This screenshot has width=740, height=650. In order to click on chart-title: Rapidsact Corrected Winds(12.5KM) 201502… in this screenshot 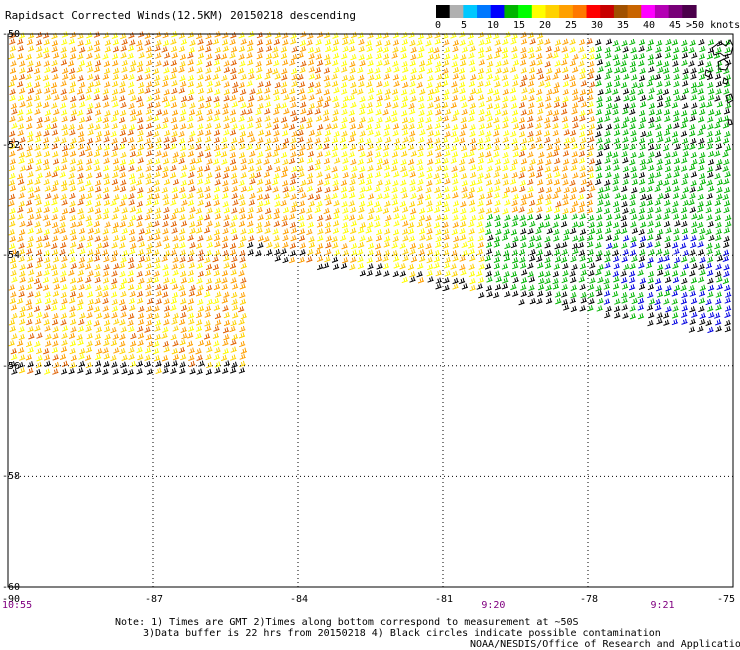, I will do `click(180, 15)`.